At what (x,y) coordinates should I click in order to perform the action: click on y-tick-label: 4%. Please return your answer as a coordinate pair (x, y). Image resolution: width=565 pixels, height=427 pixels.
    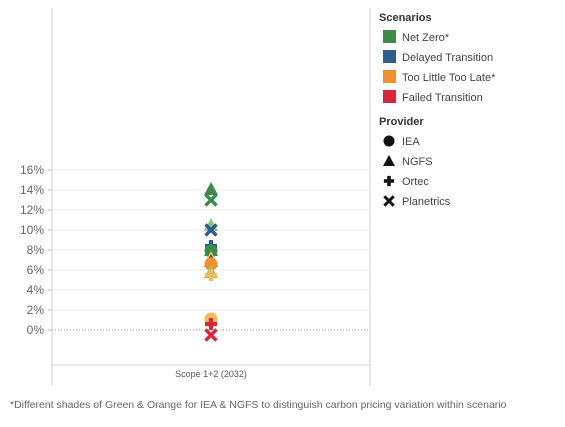
    Looking at the image, I should click on (36, 290).